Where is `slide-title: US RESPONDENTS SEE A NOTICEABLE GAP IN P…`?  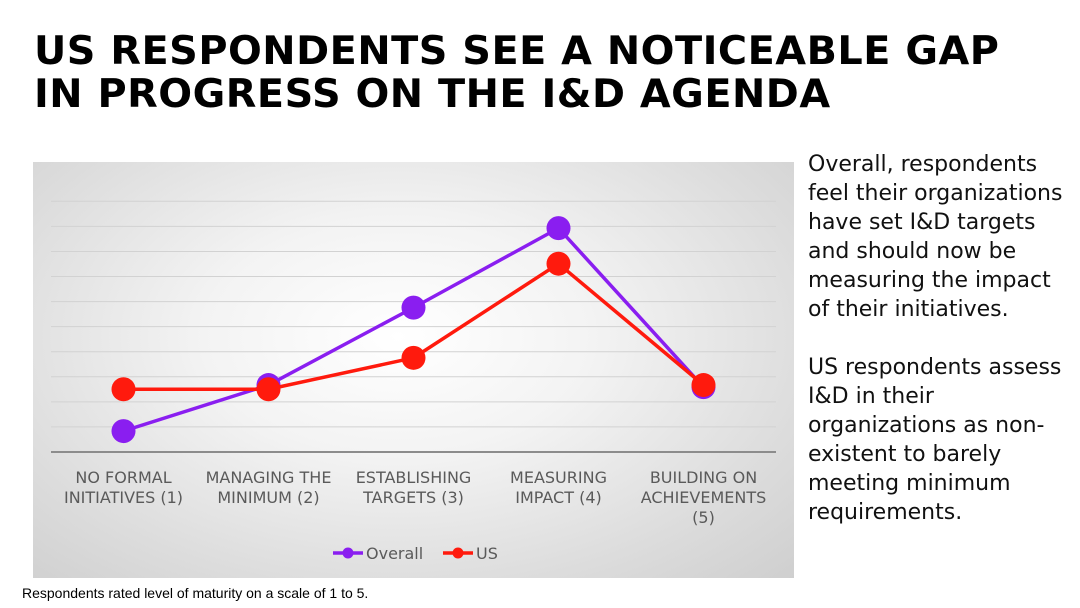
slide-title: US RESPONDENTS SEE A NOTICEABLE GAP IN P… is located at coordinates (554, 73).